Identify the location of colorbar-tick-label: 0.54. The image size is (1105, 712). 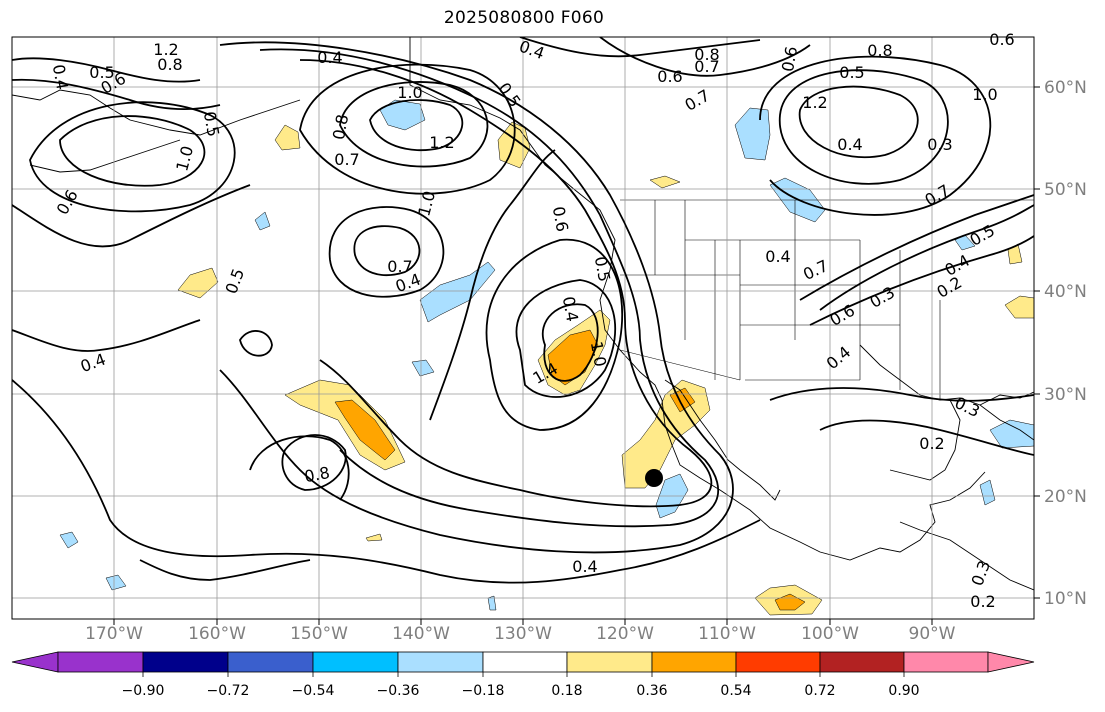
(736, 691).